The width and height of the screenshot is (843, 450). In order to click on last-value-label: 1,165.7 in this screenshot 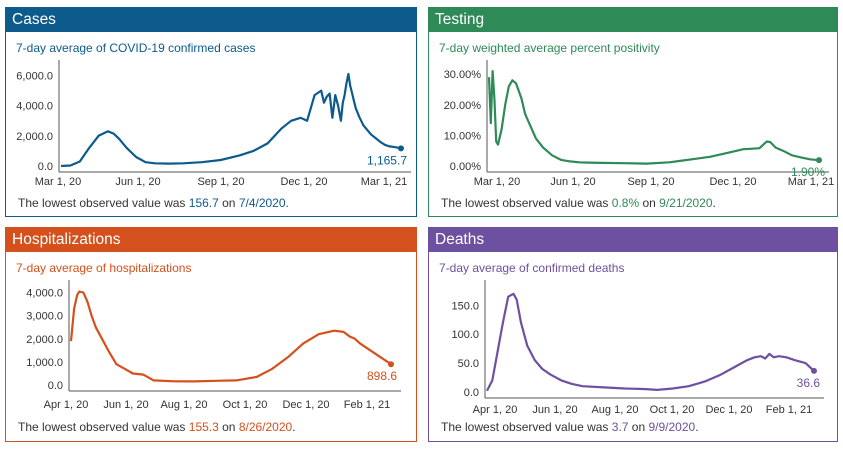, I will do `click(387, 160)`.